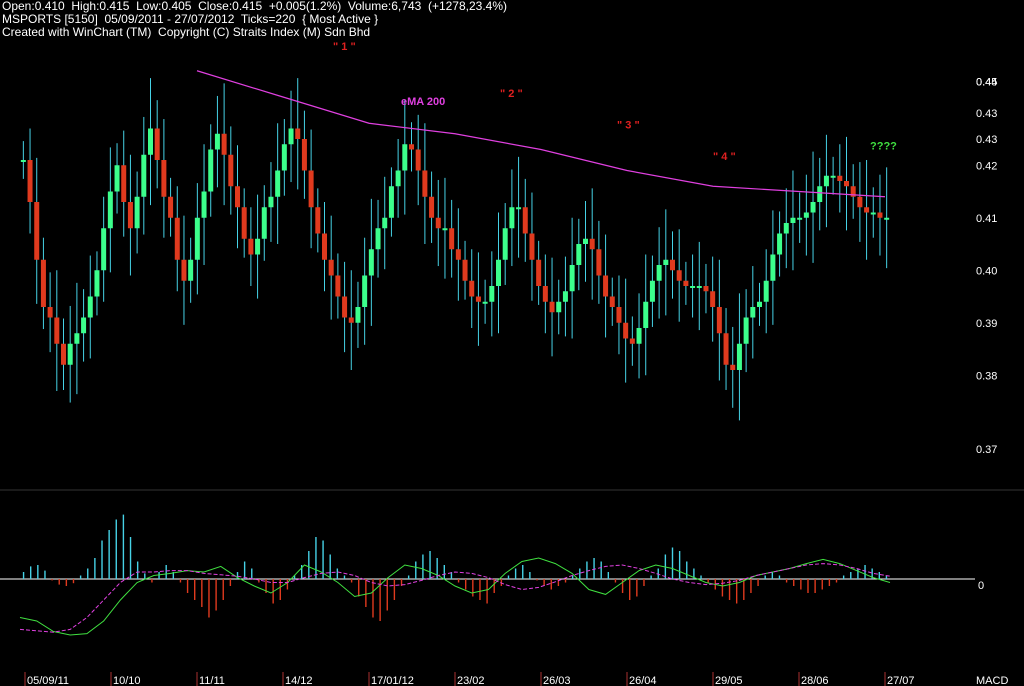  What do you see at coordinates (471, 680) in the screenshot?
I see `x-tick-label: 23/02` at bounding box center [471, 680].